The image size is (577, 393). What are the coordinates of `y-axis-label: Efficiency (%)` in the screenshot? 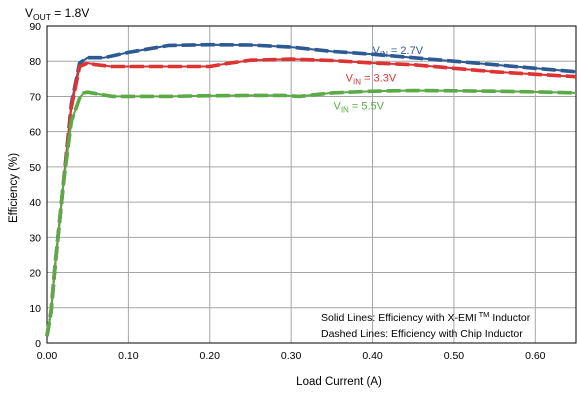 It's located at (14, 188).